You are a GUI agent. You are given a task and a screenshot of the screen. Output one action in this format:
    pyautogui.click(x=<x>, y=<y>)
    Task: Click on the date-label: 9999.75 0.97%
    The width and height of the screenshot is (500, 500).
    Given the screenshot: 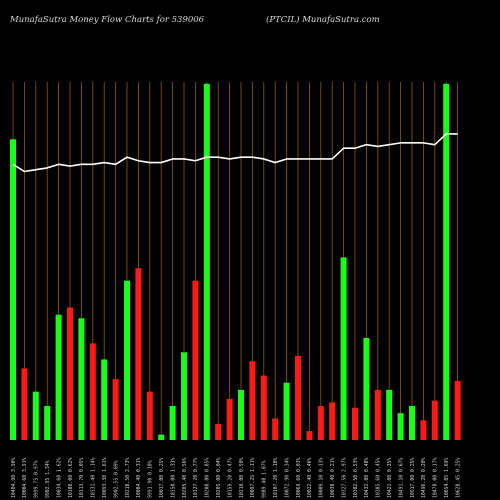 What is the action you would take?
    pyautogui.click(x=37, y=479)
    